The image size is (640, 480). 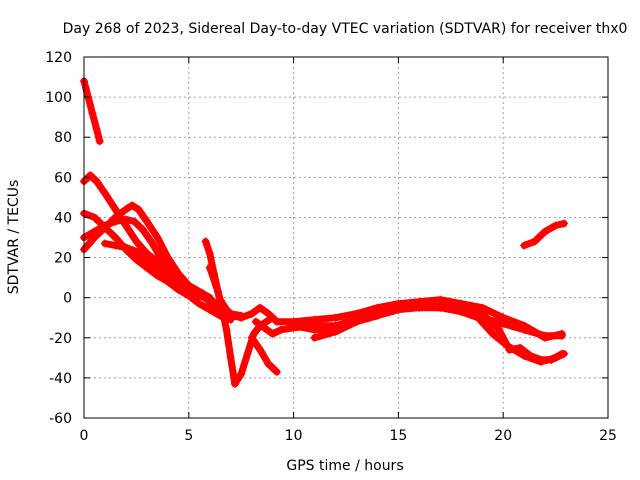 I want to click on x-tick-label: 0, so click(x=84, y=436).